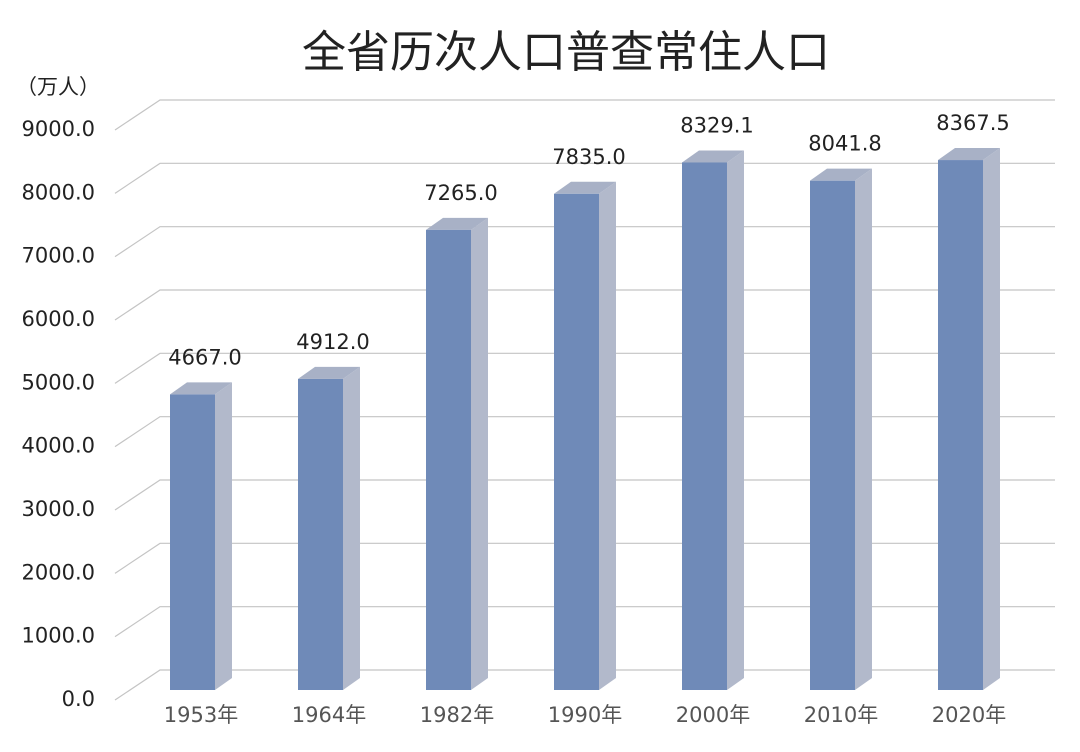  What do you see at coordinates (585, 715) in the screenshot?
I see `x-tick-label: 1990年` at bounding box center [585, 715].